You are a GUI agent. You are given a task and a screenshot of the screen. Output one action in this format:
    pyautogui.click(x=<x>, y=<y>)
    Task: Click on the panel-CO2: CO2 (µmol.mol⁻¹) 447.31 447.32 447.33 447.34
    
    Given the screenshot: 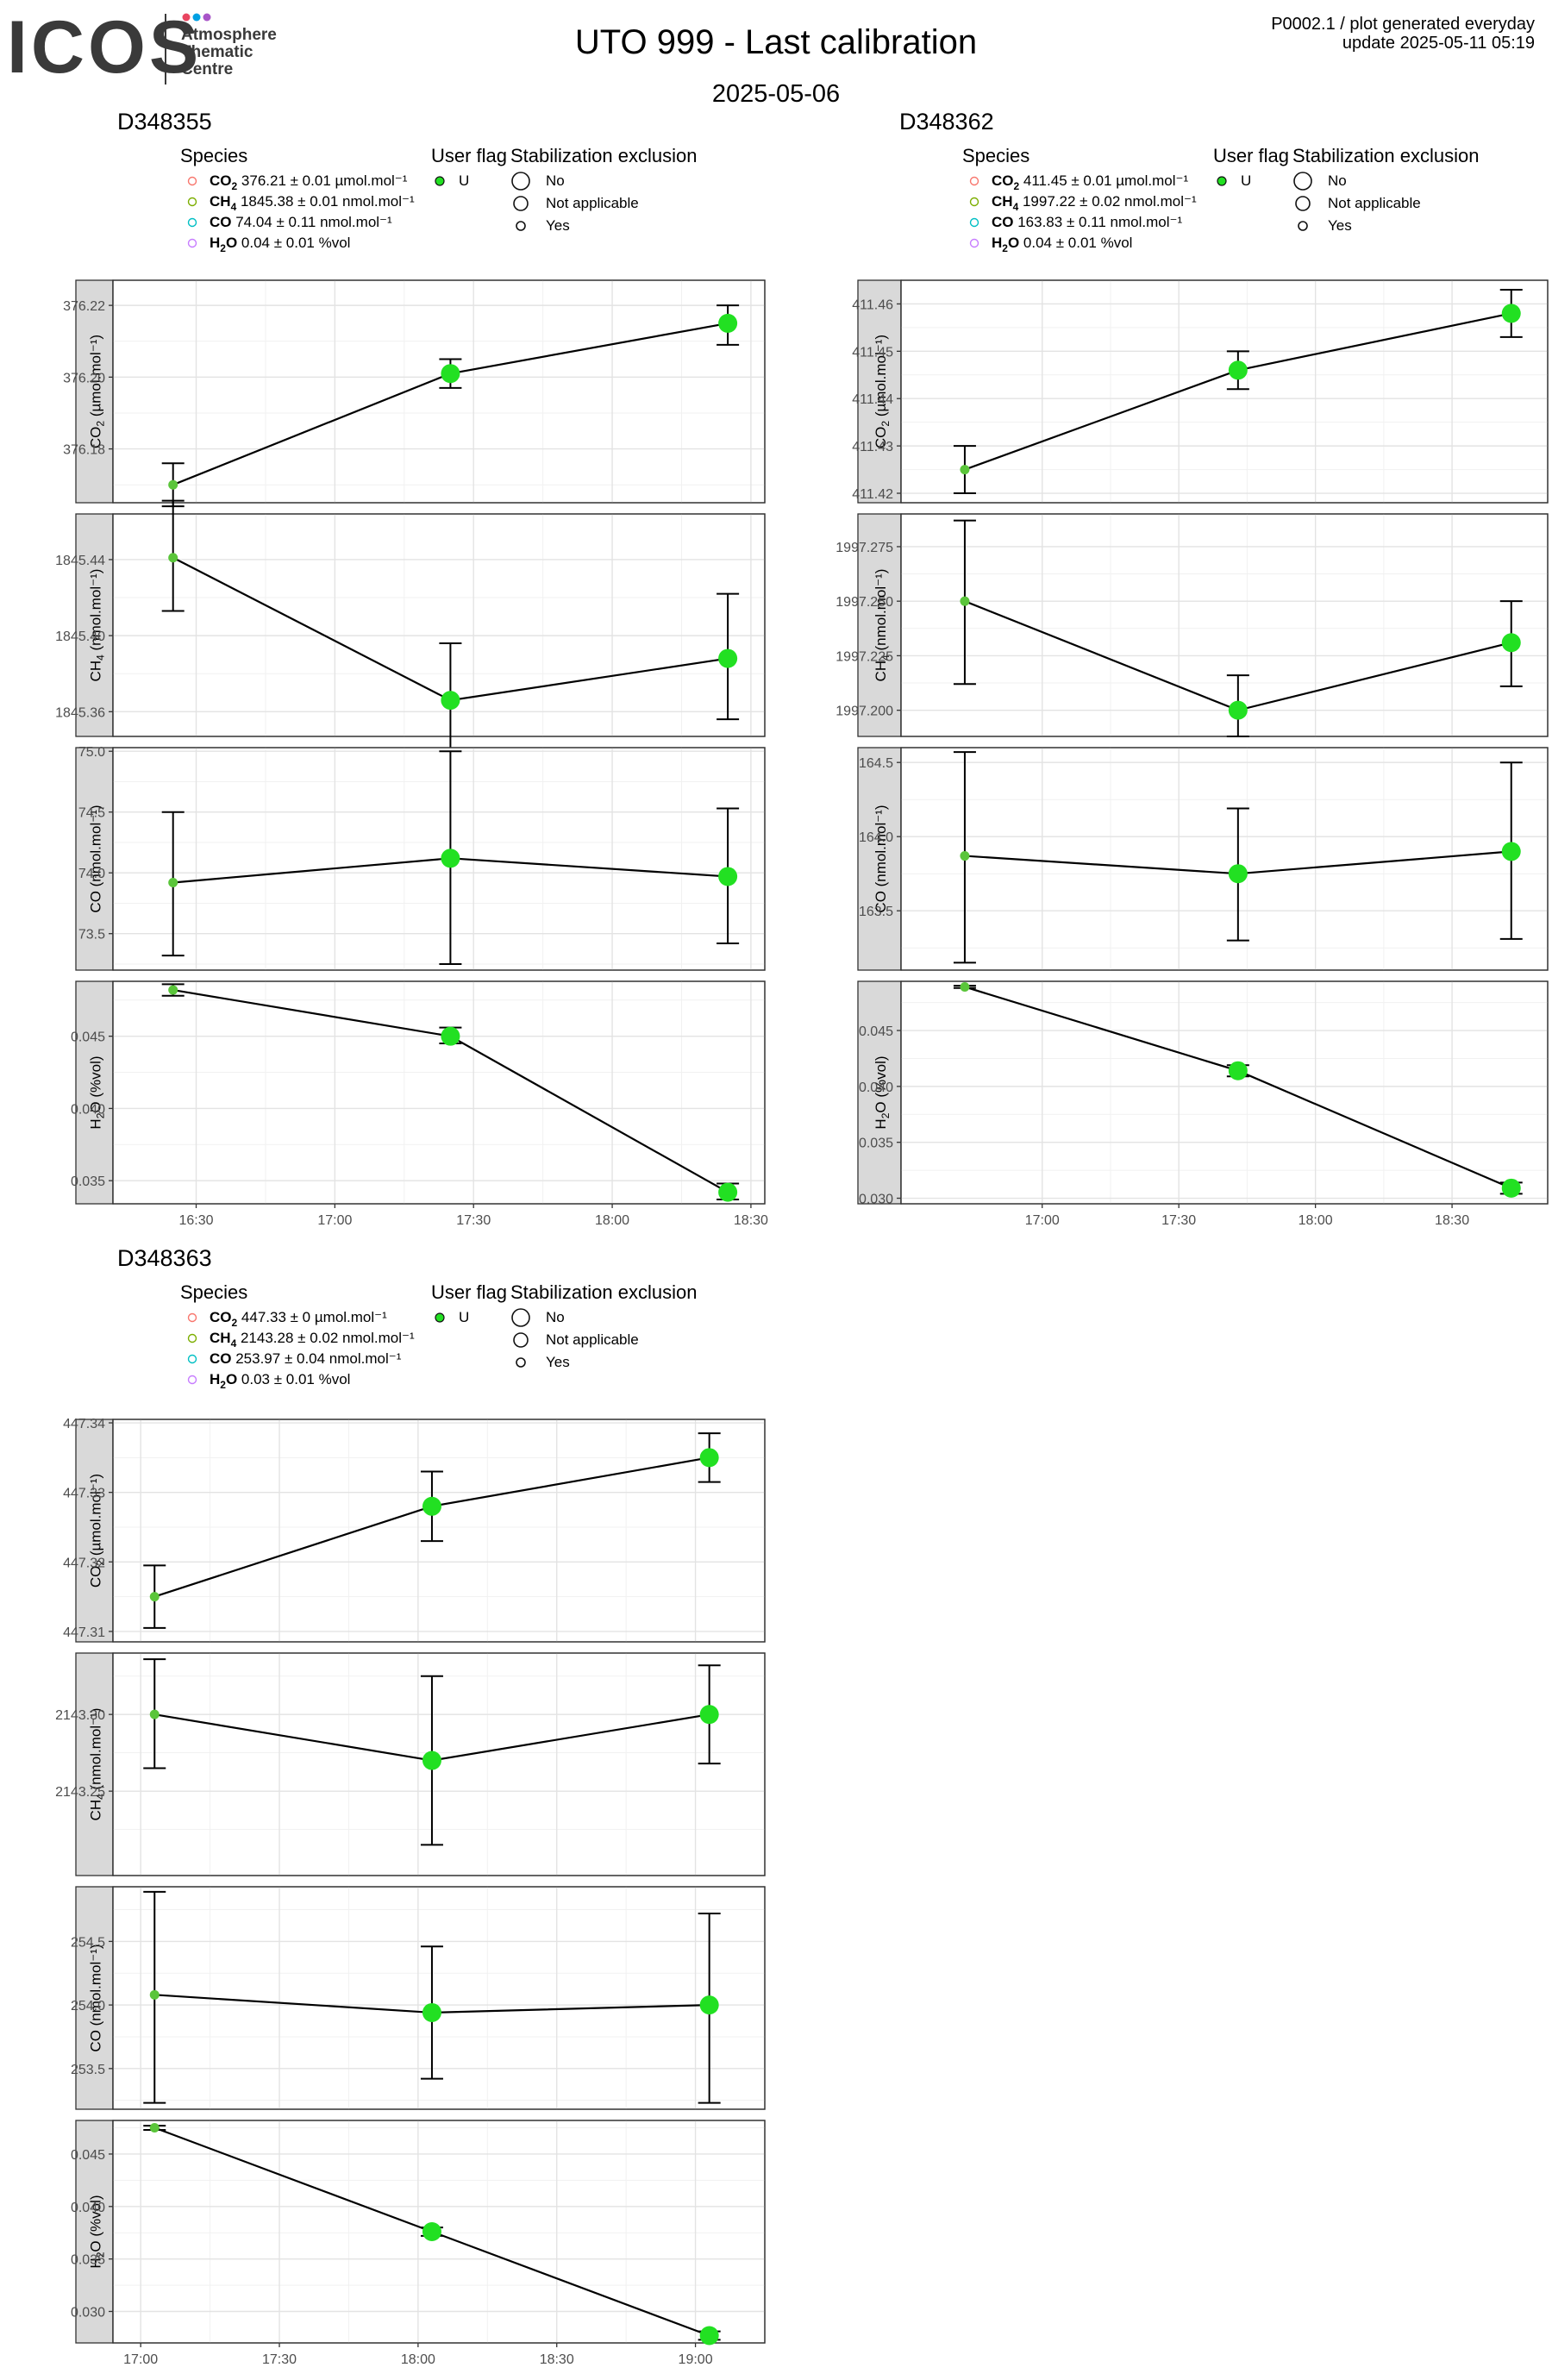 What is the action you would take?
    pyautogui.click(x=415, y=1530)
    